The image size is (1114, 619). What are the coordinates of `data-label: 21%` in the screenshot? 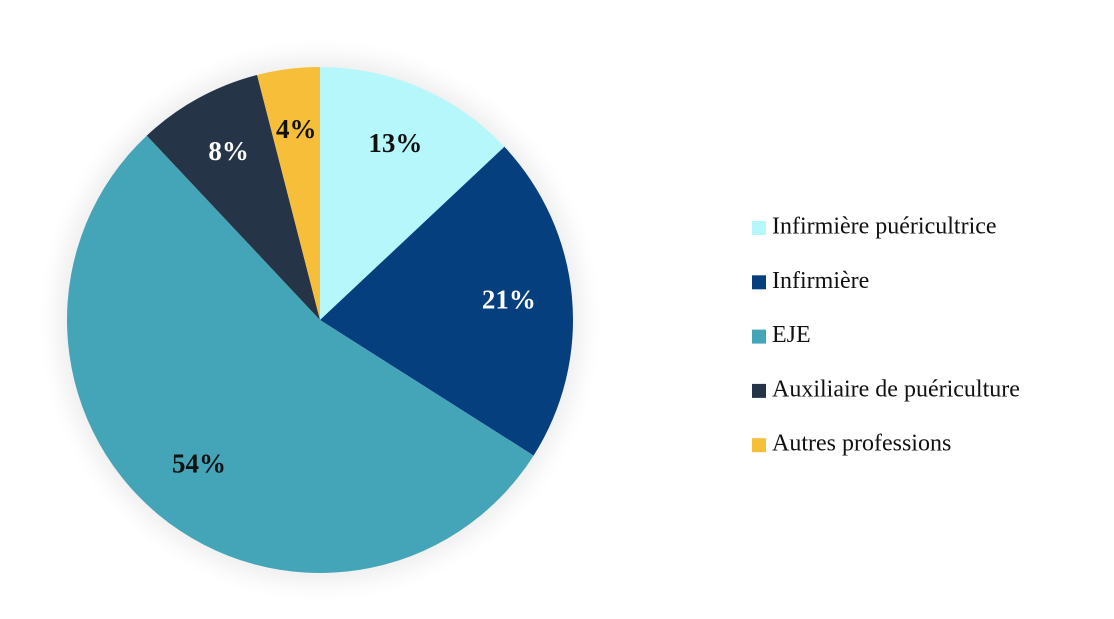 It's located at (509, 299).